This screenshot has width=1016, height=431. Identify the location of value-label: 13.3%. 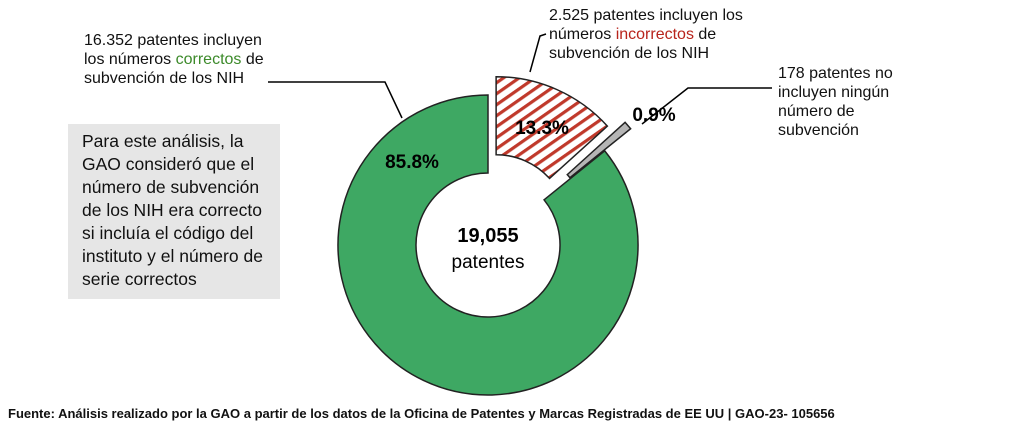
(542, 128).